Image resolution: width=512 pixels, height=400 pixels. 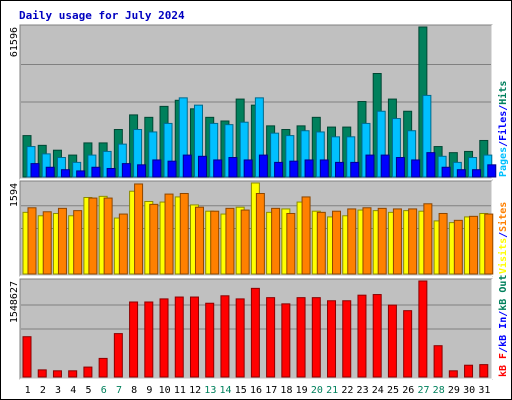 What do you see at coordinates (503, 293) in the screenshot?
I see `legend-entry: kB Out` at bounding box center [503, 293].